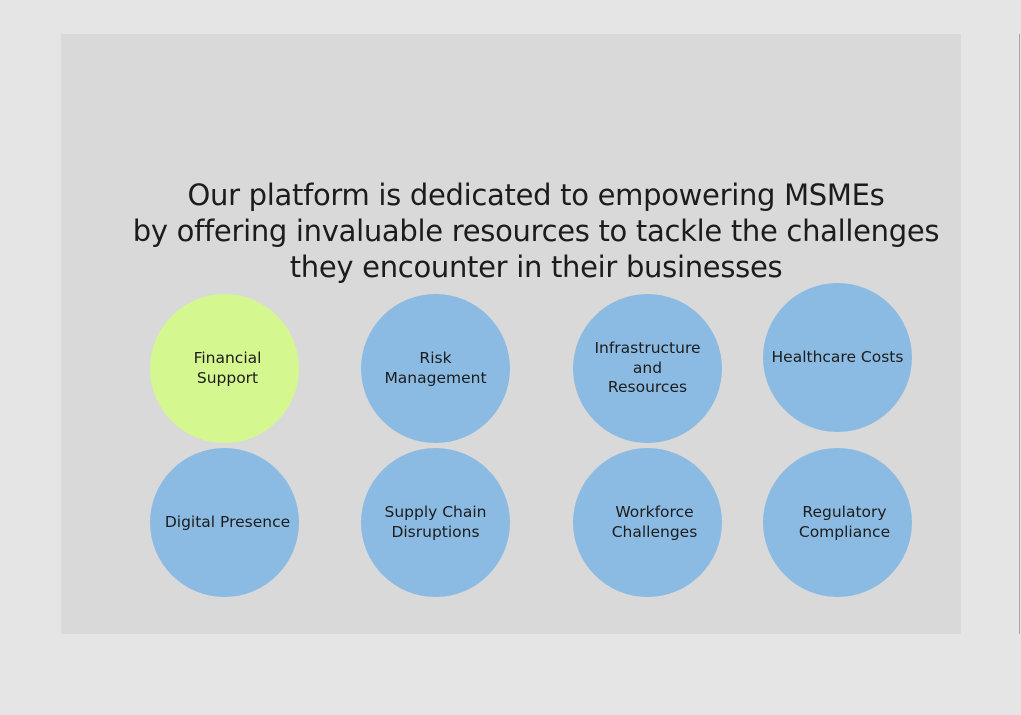 This screenshot has width=1021, height=715. Describe the element at coordinates (227, 521) in the screenshot. I see `challenge-label: Digital Presence` at that location.